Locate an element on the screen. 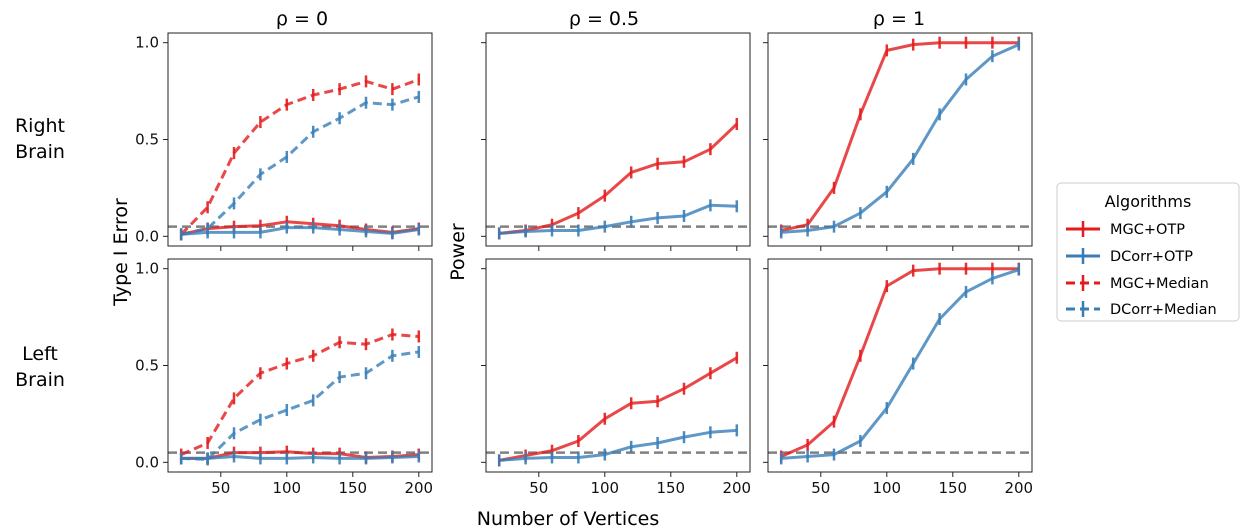  legend-label-mgc-median: MGC+Median is located at coordinates (1159, 284).